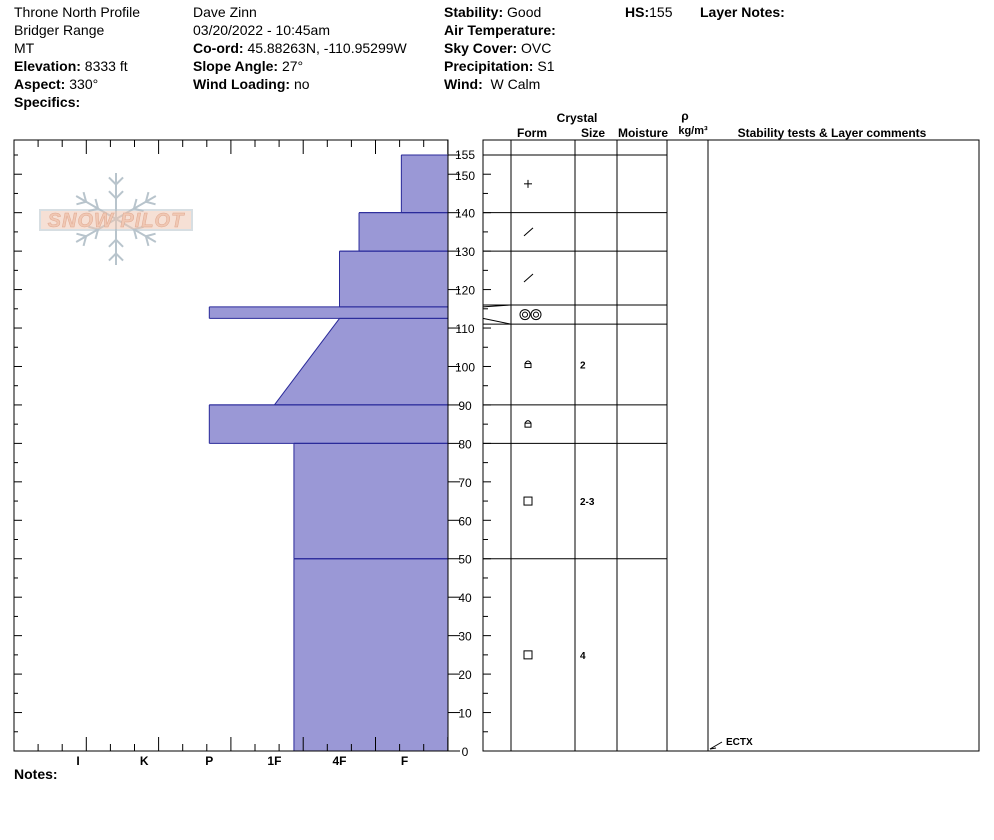 The width and height of the screenshot is (994, 840). What do you see at coordinates (528, 501) in the screenshot?
I see `form-facet-icon` at bounding box center [528, 501].